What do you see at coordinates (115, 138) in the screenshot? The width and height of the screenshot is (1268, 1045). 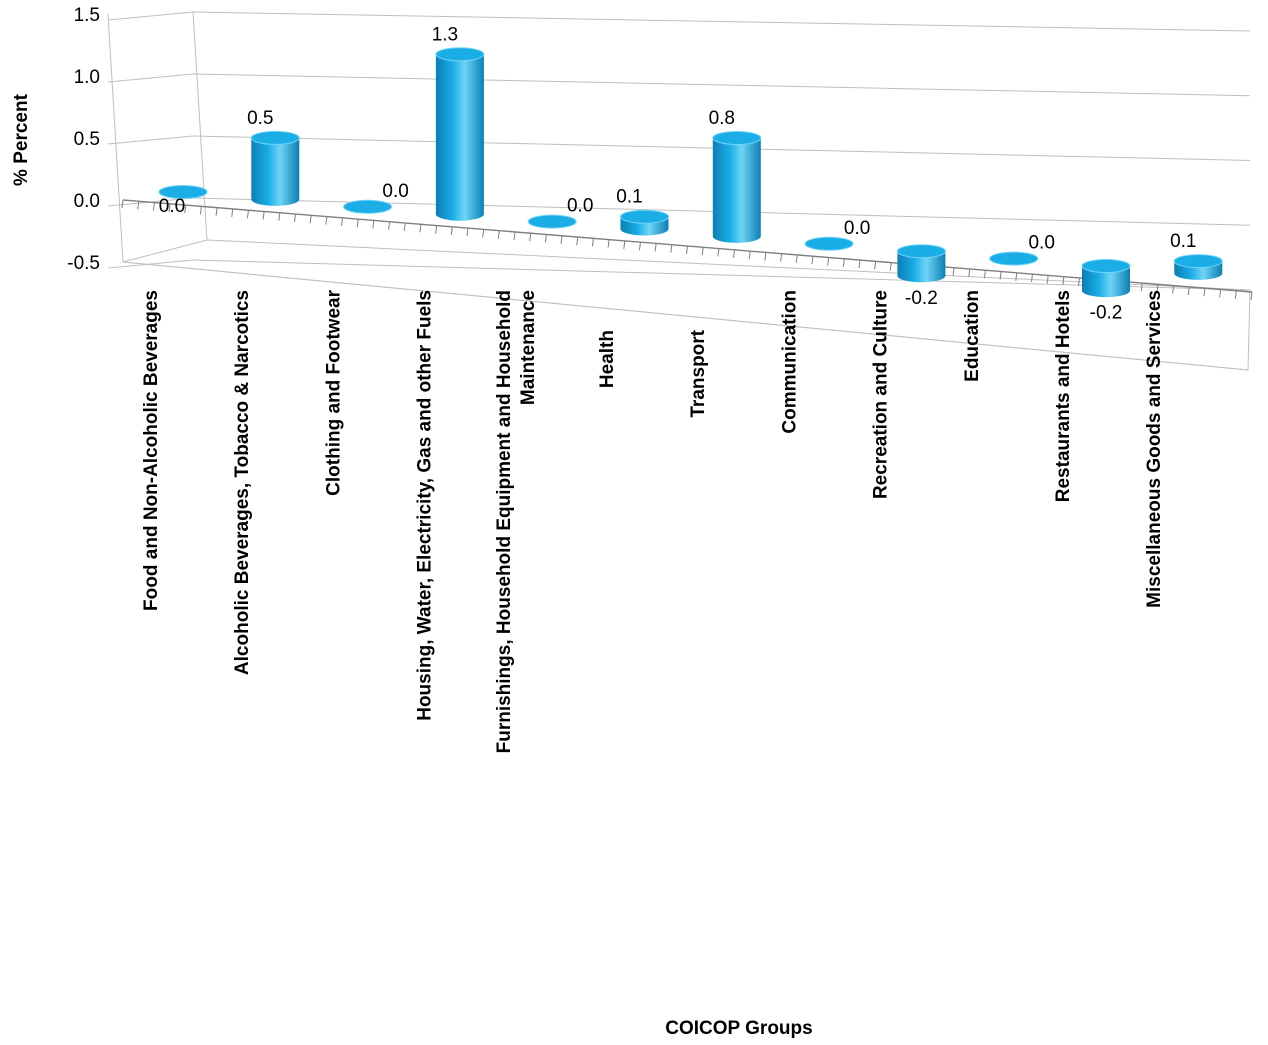 I see `left-wall-edge` at bounding box center [115, 138].